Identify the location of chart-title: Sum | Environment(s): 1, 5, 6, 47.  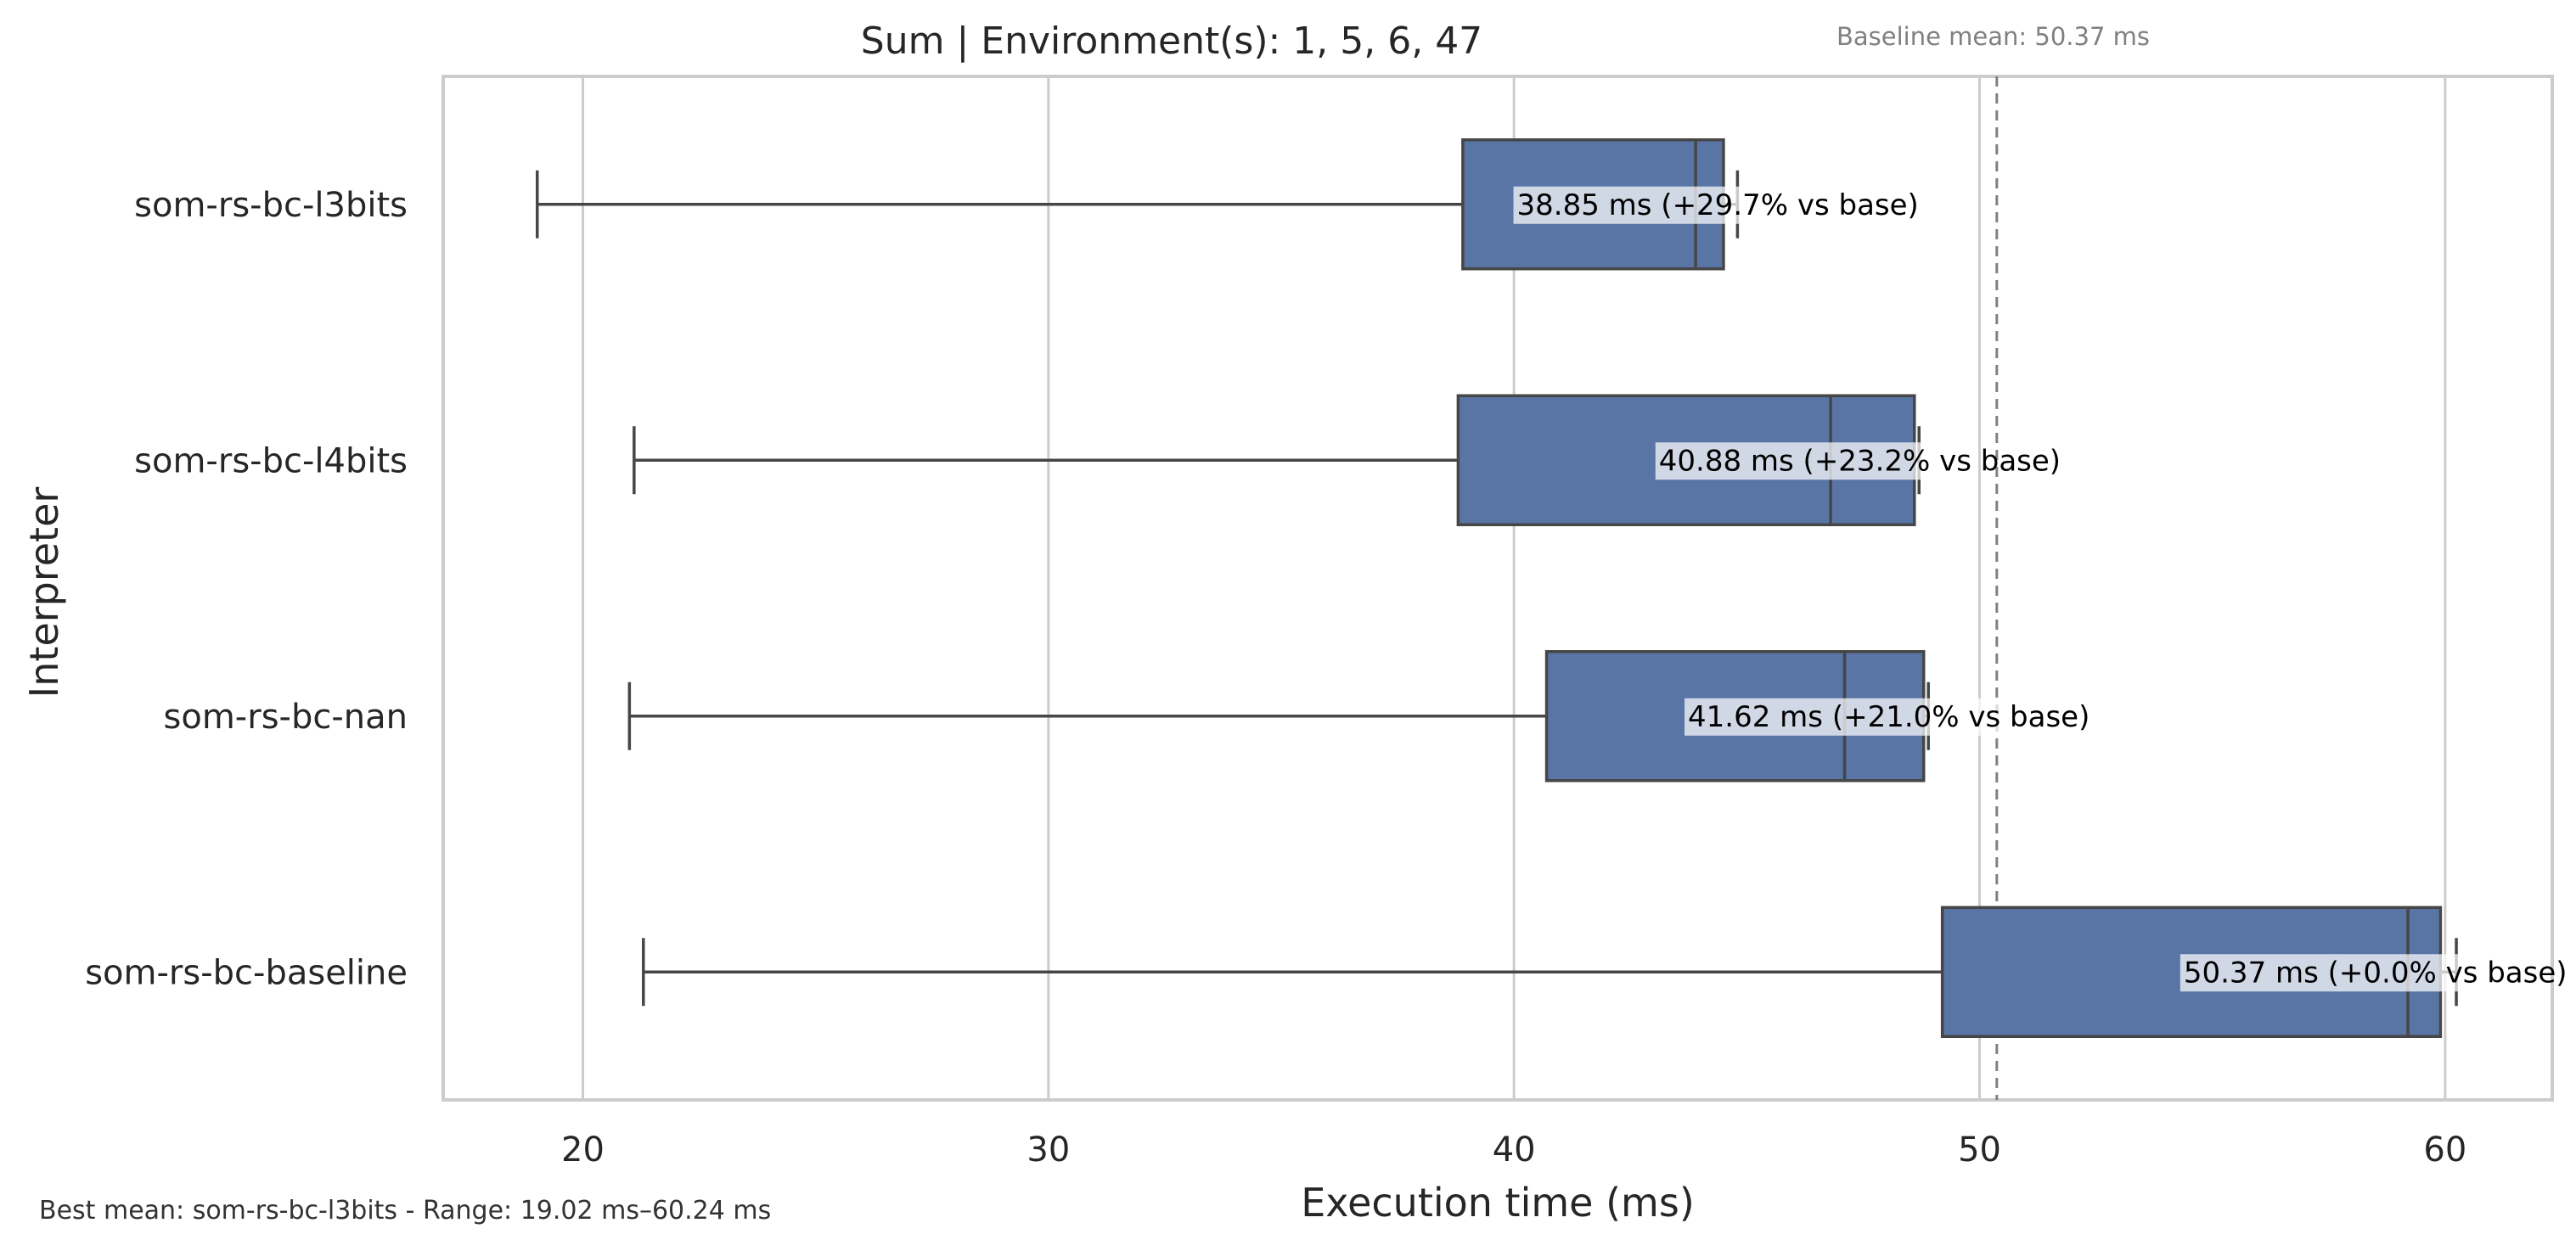
(1171, 41).